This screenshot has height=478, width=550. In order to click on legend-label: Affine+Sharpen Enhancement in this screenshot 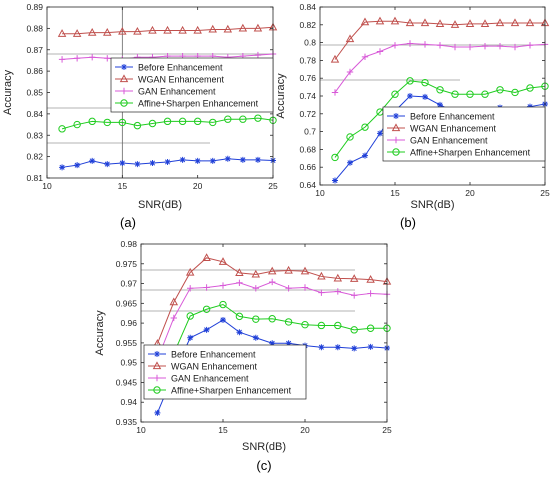, I will do `click(231, 390)`.